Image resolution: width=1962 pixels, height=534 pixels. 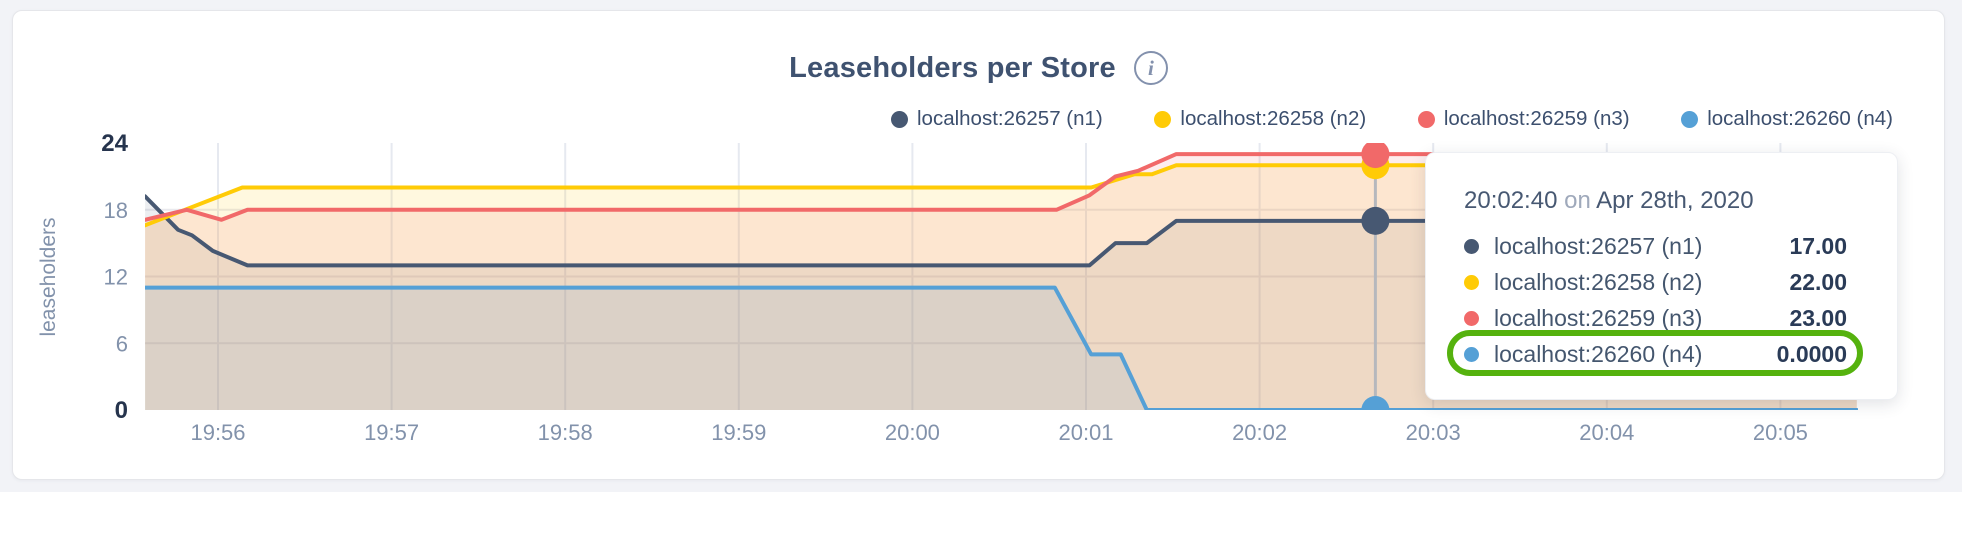 What do you see at coordinates (1780, 432) in the screenshot?
I see `x-tick-label: 20:05` at bounding box center [1780, 432].